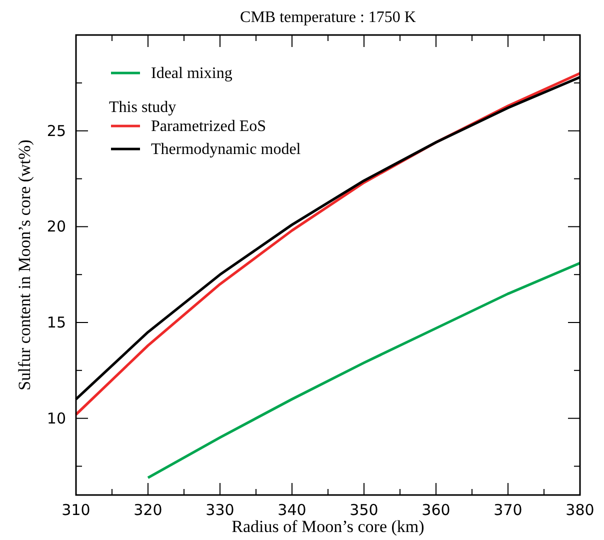  I want to click on x-tick-label: 370, so click(508, 510).